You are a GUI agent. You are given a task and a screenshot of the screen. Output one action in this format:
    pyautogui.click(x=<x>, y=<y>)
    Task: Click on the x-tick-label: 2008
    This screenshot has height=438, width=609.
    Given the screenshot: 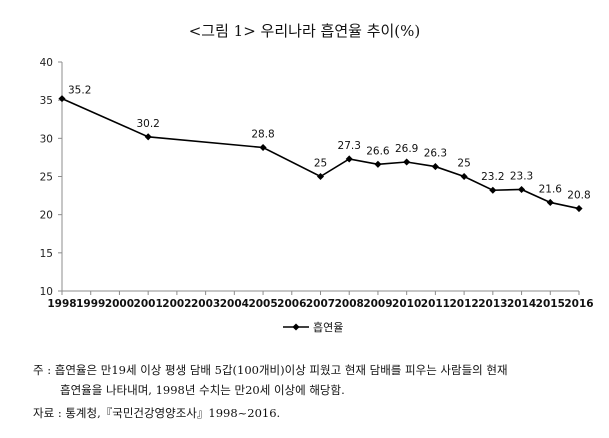 What is the action you would take?
    pyautogui.click(x=349, y=304)
    